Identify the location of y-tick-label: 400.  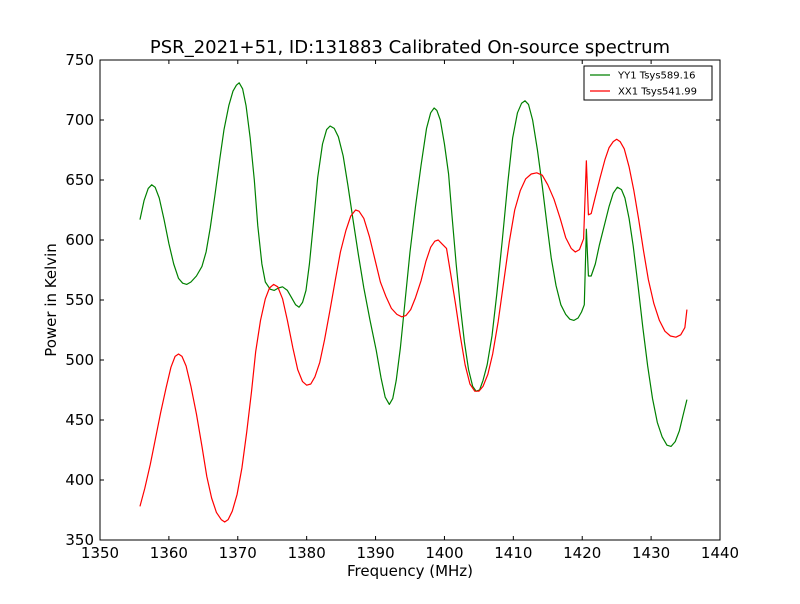
(79, 480).